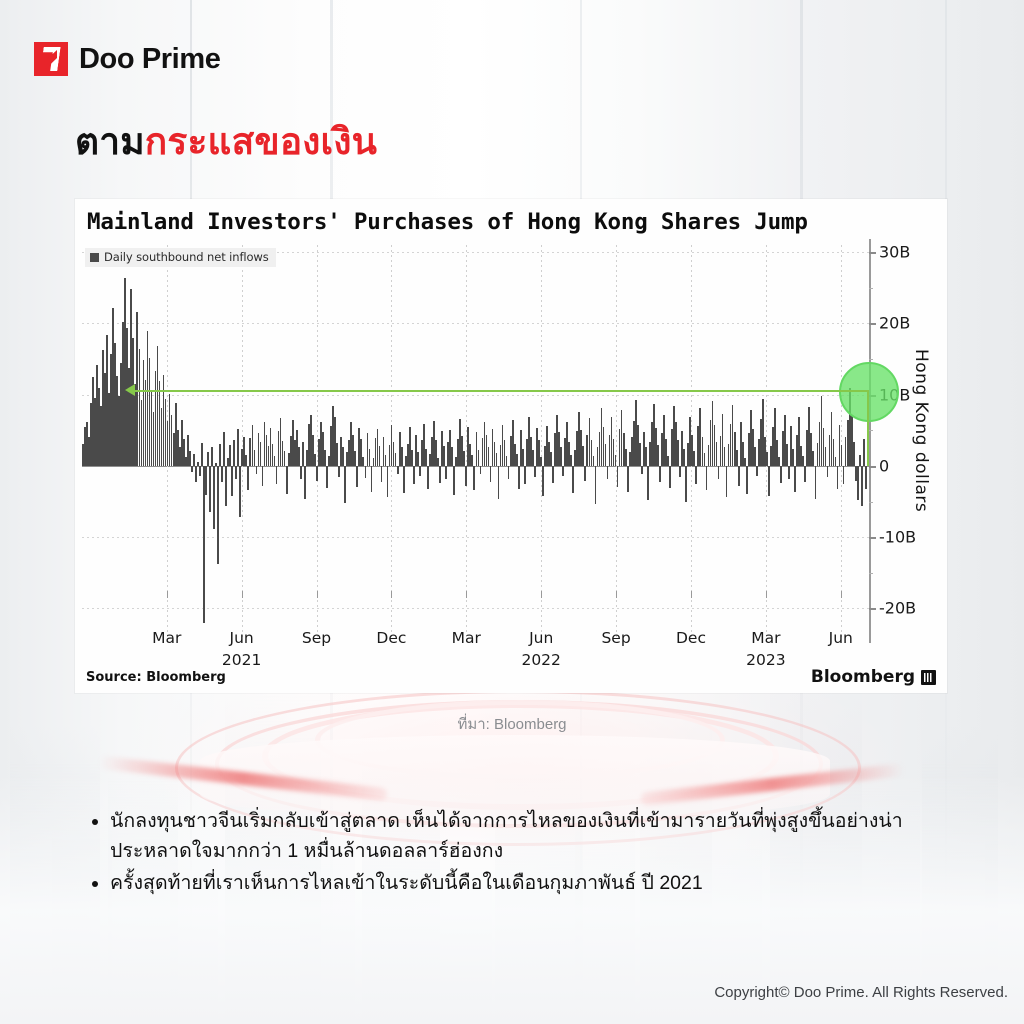 This screenshot has width=1024, height=1024. I want to click on page-title-black: ตาม, so click(110, 141).